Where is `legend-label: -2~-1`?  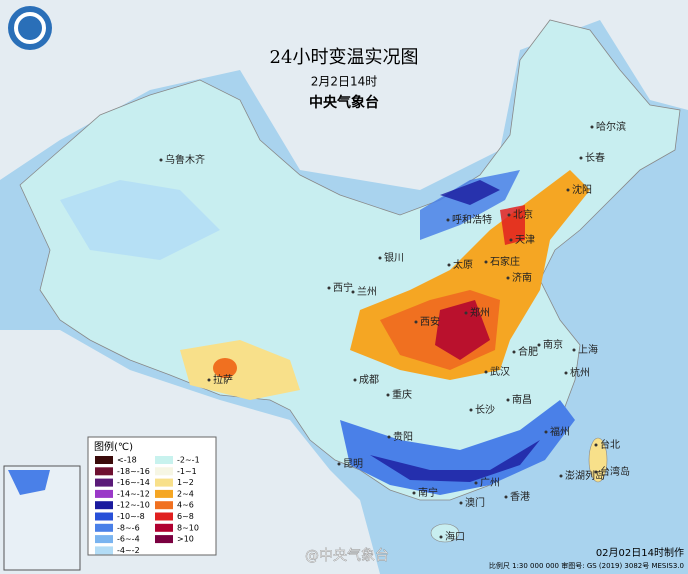
legend-label: -2~-1 is located at coordinates (188, 460).